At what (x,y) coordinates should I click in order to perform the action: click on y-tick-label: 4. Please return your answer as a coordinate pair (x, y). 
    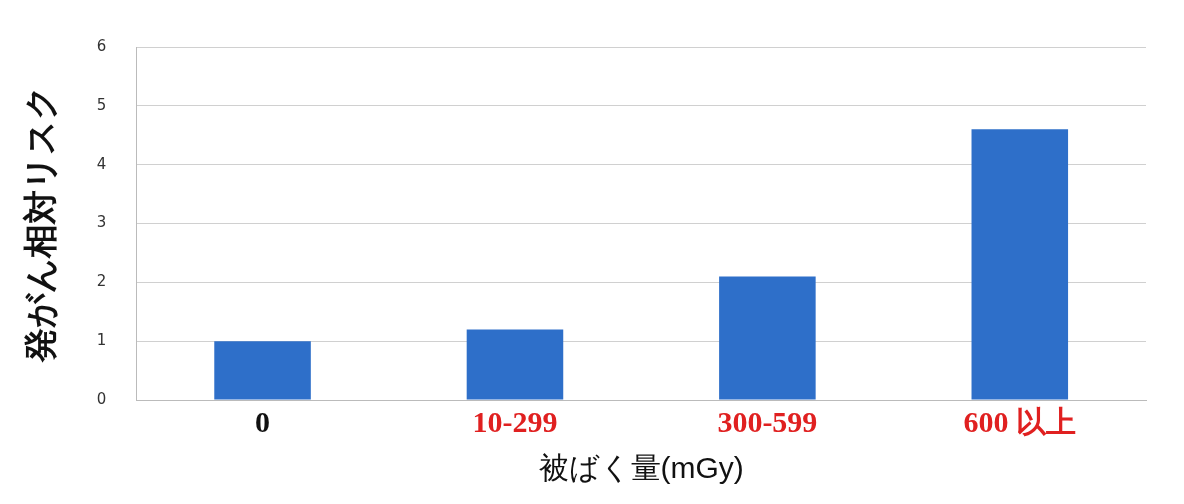
    Looking at the image, I should click on (101, 163).